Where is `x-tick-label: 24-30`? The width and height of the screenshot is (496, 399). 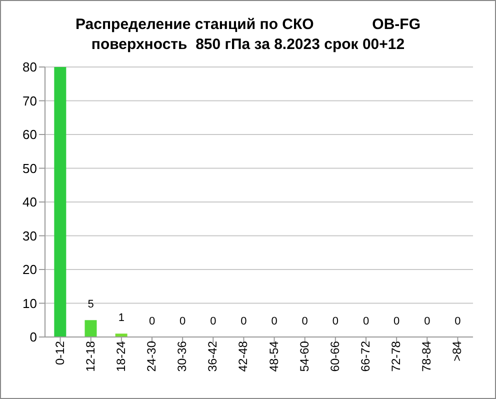 x-tick-label: 24-30 is located at coordinates (151, 356).